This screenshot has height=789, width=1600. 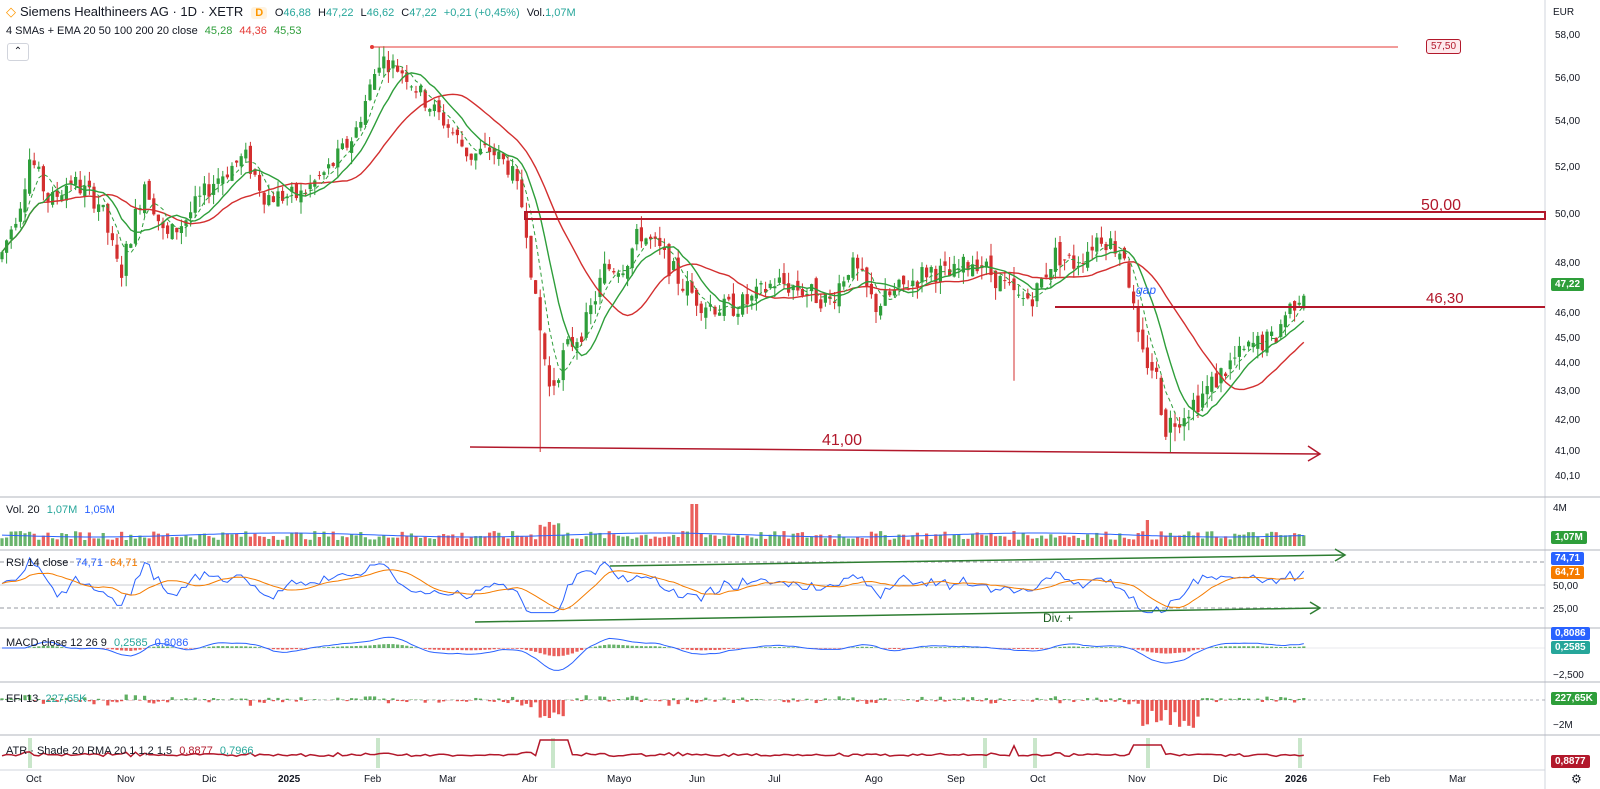 I want to click on collapse-legend-button: ⌃, so click(x=18, y=52).